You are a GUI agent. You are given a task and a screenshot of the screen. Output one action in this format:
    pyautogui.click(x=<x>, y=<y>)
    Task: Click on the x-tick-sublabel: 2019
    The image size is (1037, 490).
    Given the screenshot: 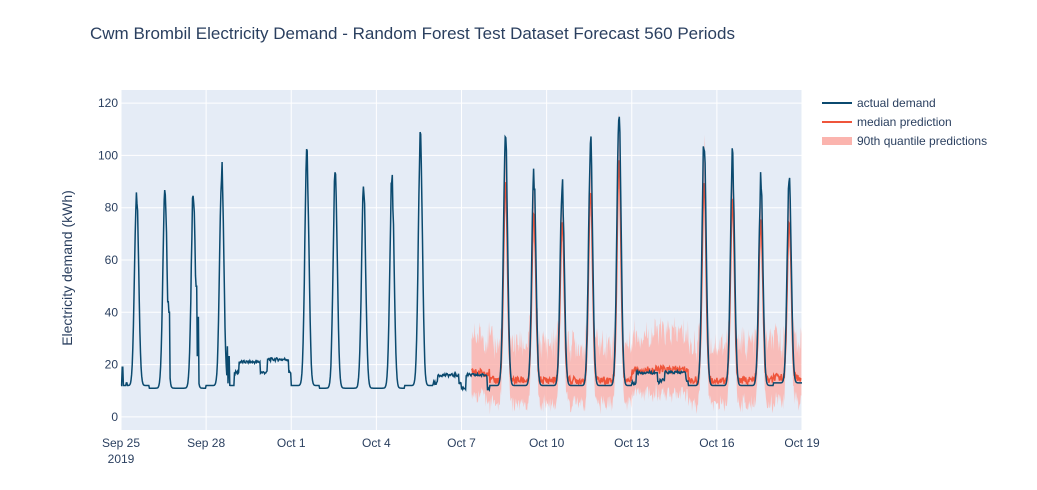 What is the action you would take?
    pyautogui.click(x=121, y=459)
    